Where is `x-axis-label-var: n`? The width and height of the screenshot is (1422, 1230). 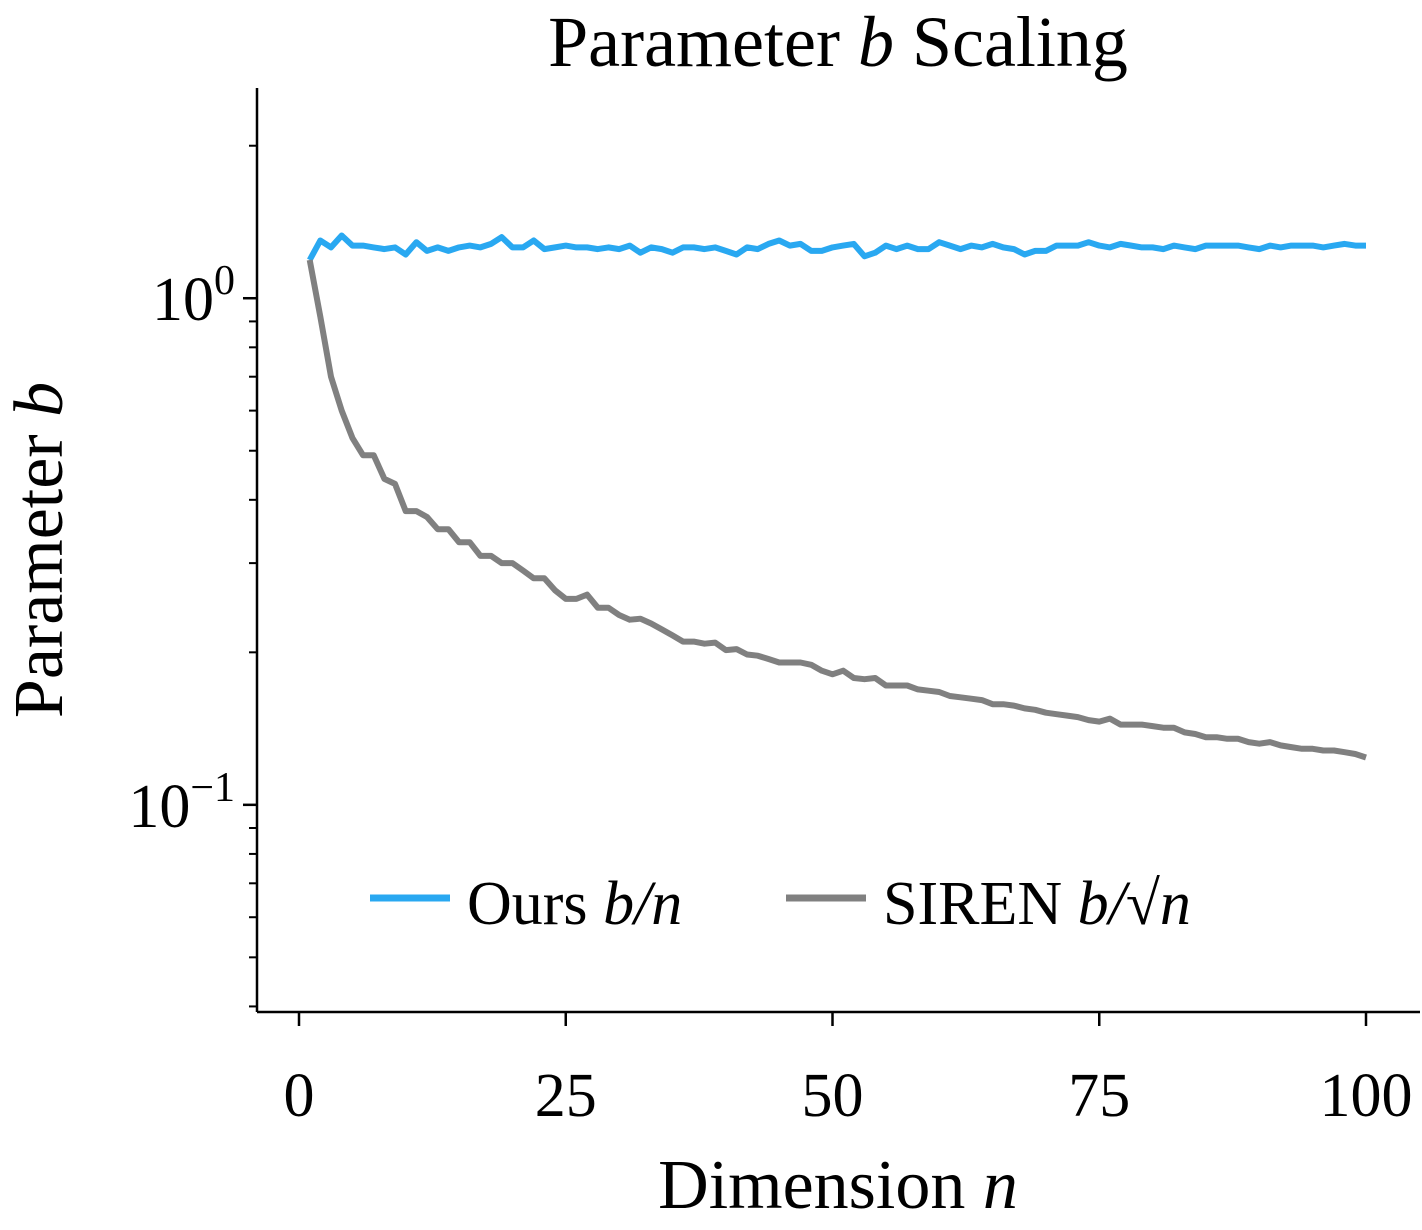 x-axis-label-var: n is located at coordinates (1000, 1185).